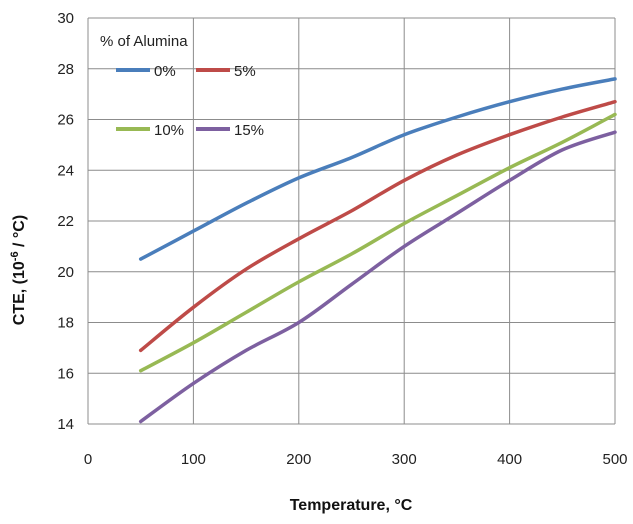 Image resolution: width=633 pixels, height=524 pixels. What do you see at coordinates (65, 424) in the screenshot?
I see `y-tick-label: 14` at bounding box center [65, 424].